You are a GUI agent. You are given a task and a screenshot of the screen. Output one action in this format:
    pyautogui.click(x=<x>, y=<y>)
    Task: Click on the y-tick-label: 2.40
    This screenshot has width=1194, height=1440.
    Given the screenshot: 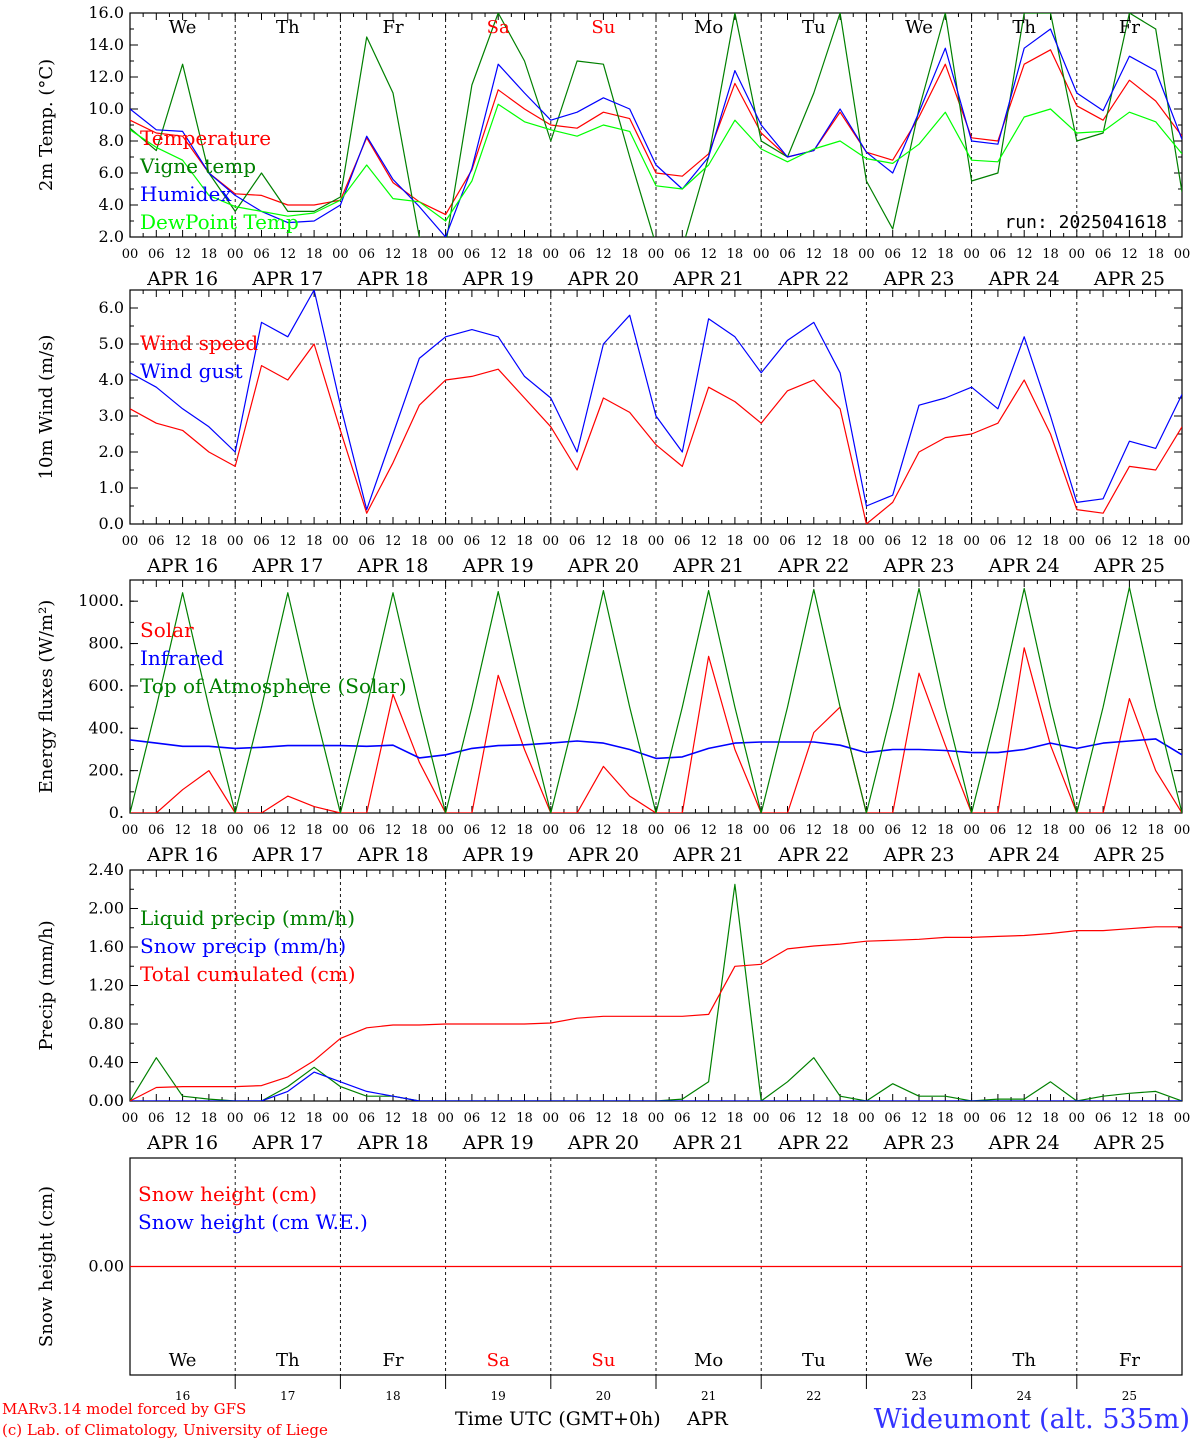 What is the action you would take?
    pyautogui.click(x=106, y=869)
    